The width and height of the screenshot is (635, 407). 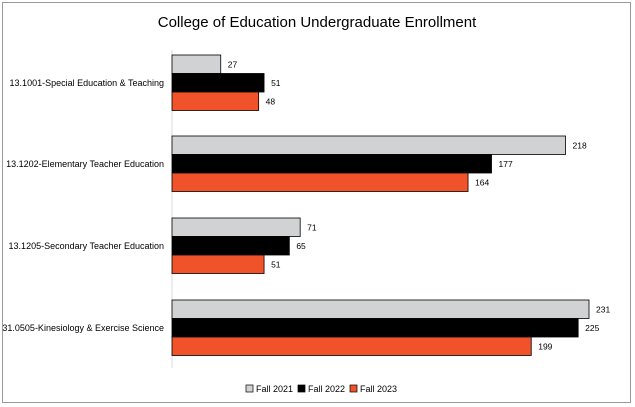 I want to click on category-label-3: 13.1205-Secondary Teacher Education, so click(x=86, y=246).